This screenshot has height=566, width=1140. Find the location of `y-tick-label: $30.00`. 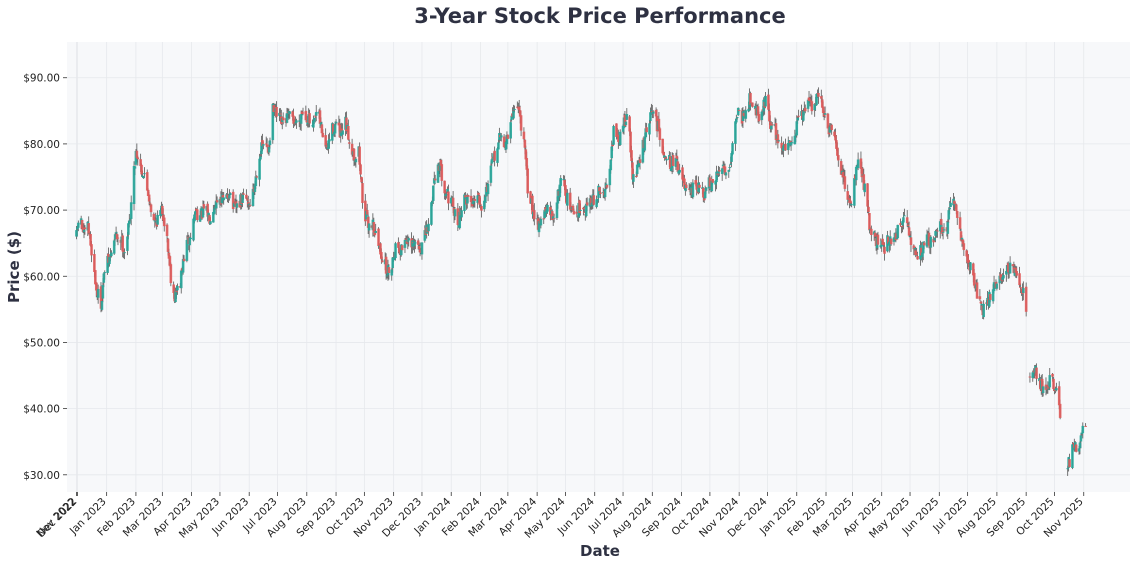

y-tick-label: $30.00 is located at coordinates (41, 476).